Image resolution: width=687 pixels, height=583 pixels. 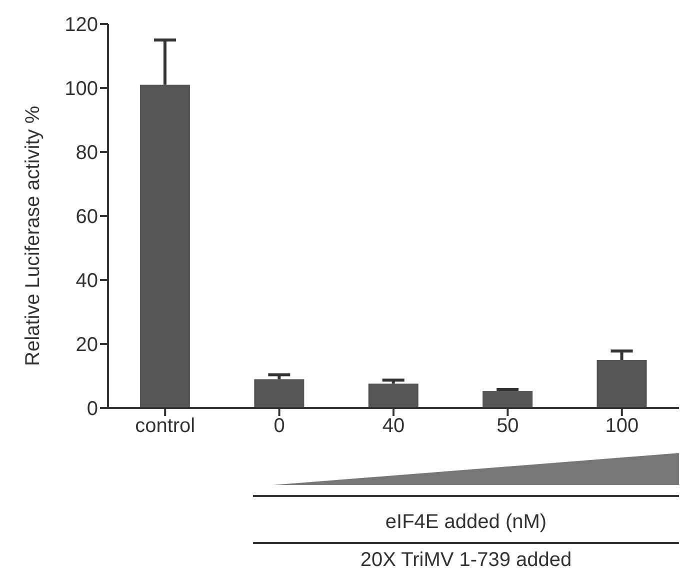 I want to click on y-tick-label: 40, so click(x=87, y=281).